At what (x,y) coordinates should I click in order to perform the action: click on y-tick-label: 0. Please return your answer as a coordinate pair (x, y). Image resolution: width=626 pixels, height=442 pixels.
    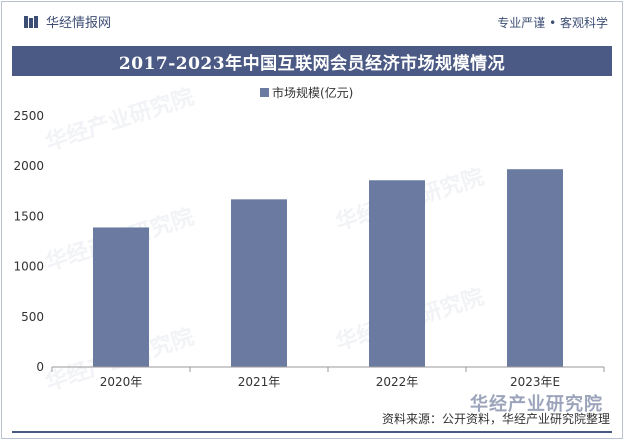
    Looking at the image, I should click on (40, 367).